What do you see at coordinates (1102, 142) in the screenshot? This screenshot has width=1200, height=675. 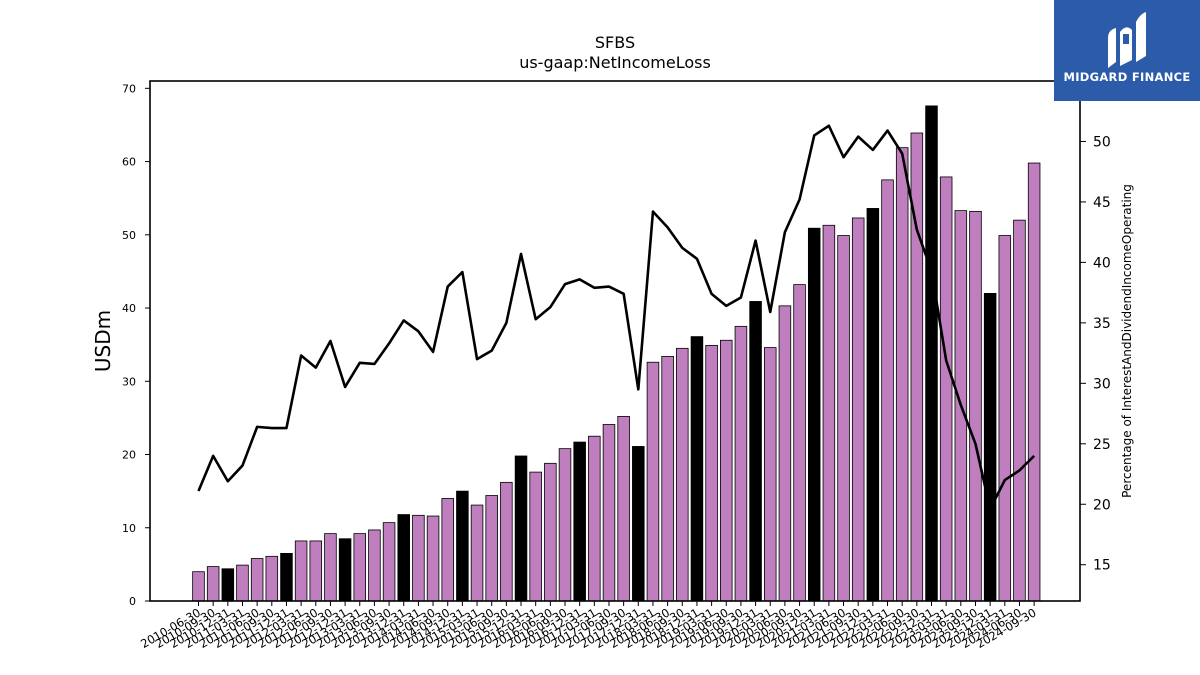 I see `y2-tick-label: 50` at bounding box center [1102, 142].